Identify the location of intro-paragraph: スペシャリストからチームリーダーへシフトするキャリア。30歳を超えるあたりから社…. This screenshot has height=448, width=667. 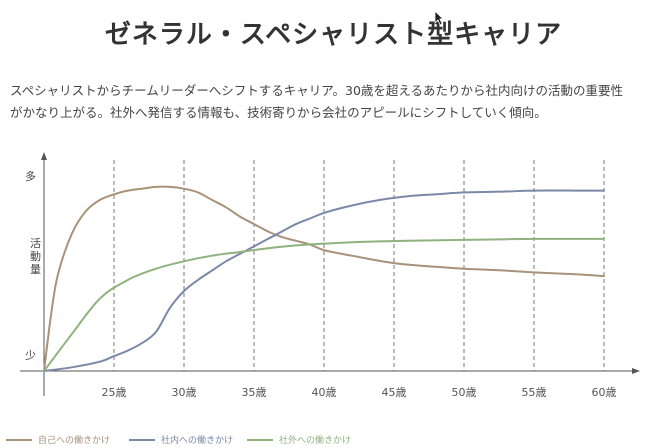
(330, 102).